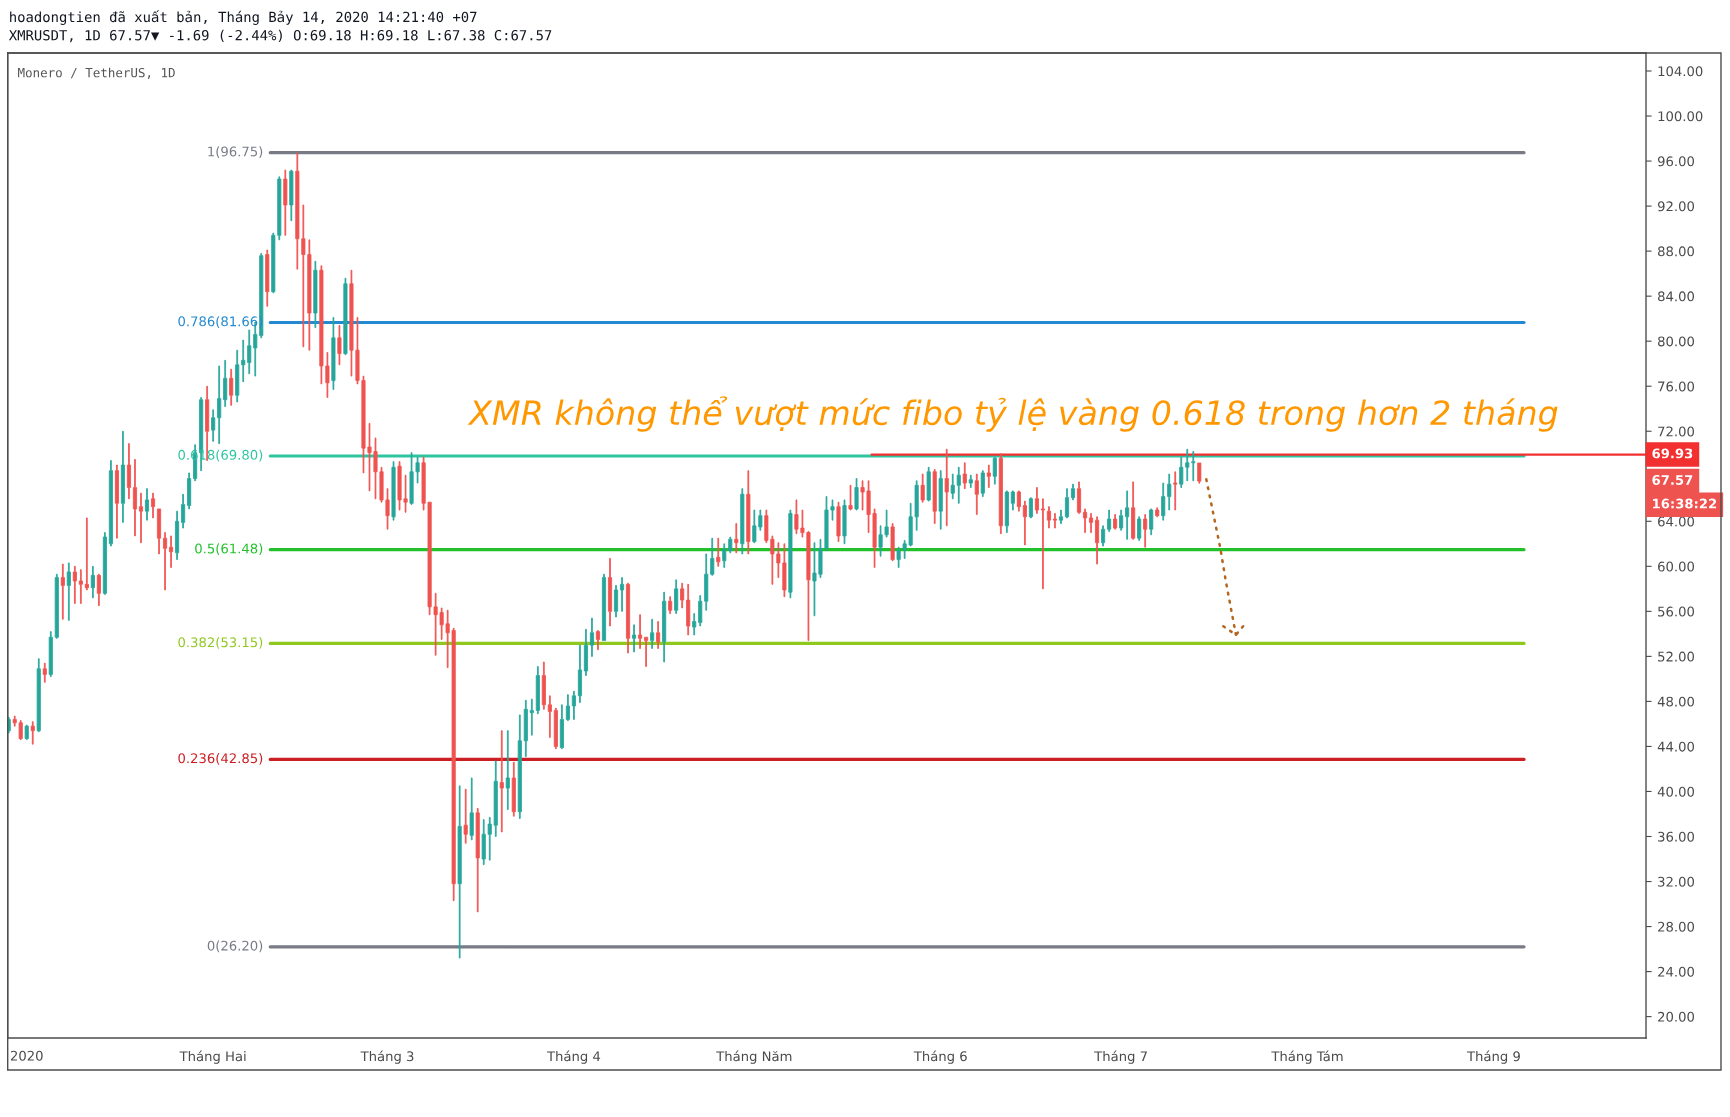 Image resolution: width=1730 pixels, height=1117 pixels. What do you see at coordinates (1676, 656) in the screenshot?
I see `y-tick-label: 52.00` at bounding box center [1676, 656].